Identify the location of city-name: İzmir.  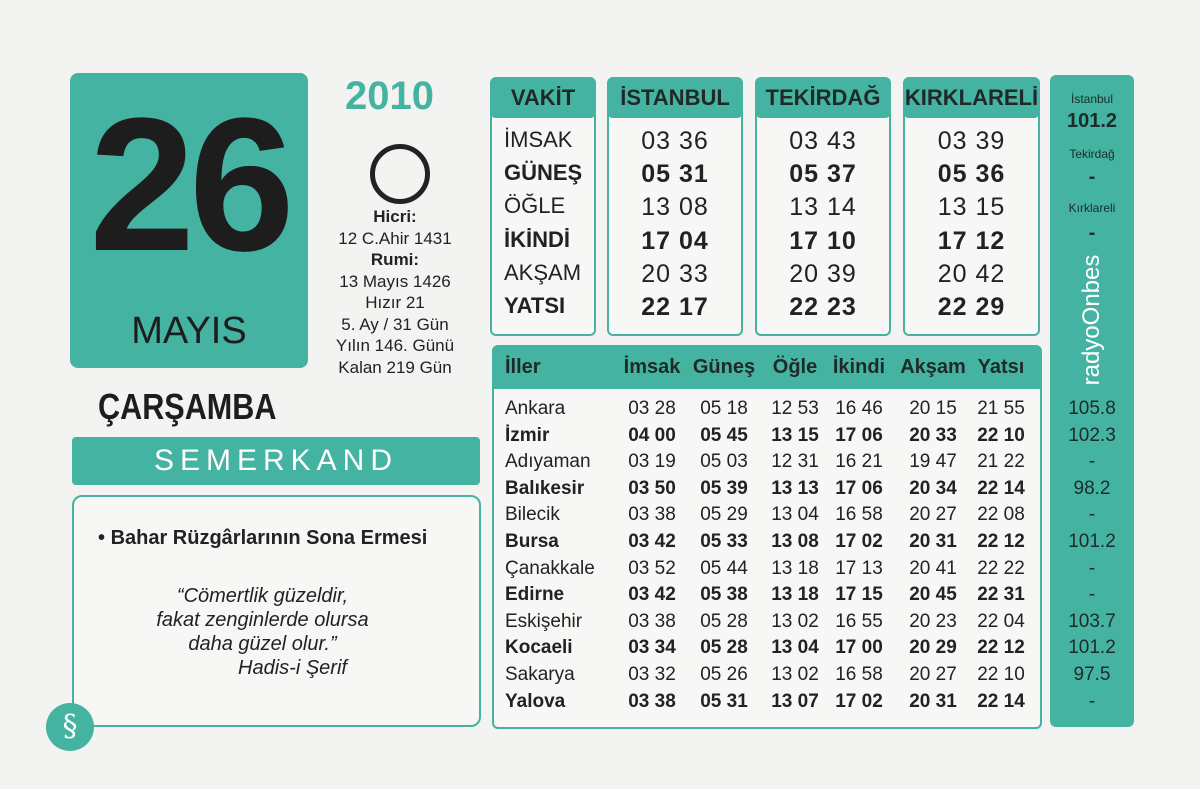
(527, 435).